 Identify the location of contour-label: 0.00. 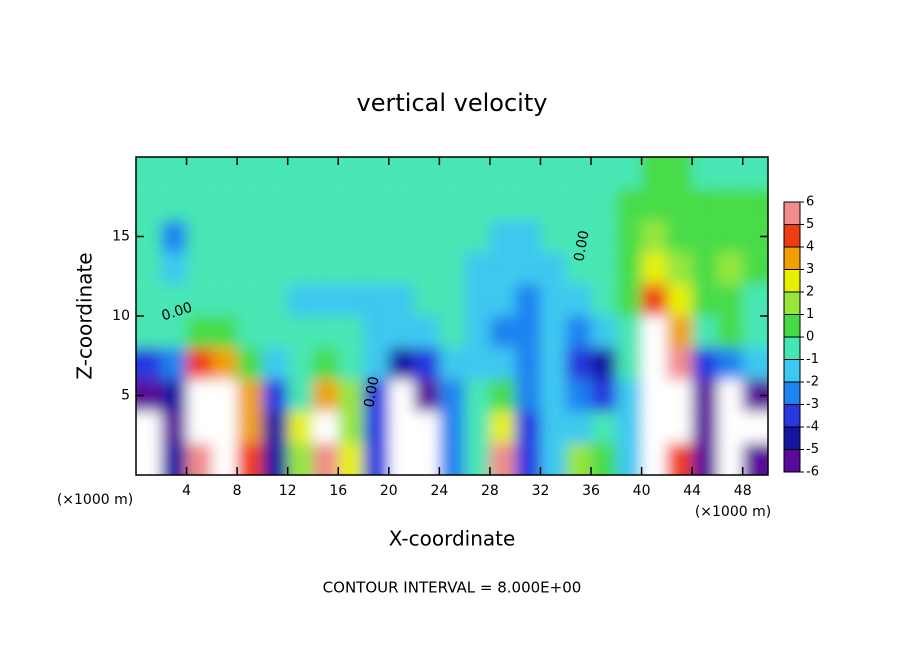
(581, 245).